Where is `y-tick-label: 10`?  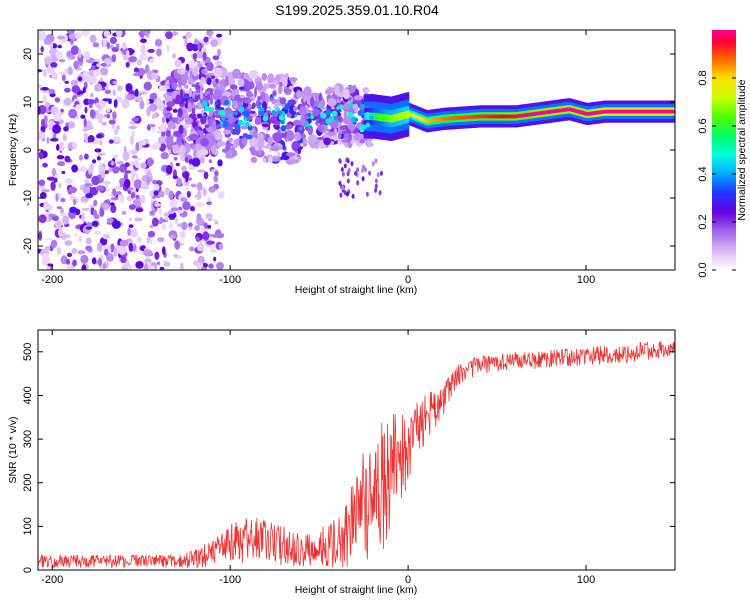
y-tick-label: 10 is located at coordinates (28, 102).